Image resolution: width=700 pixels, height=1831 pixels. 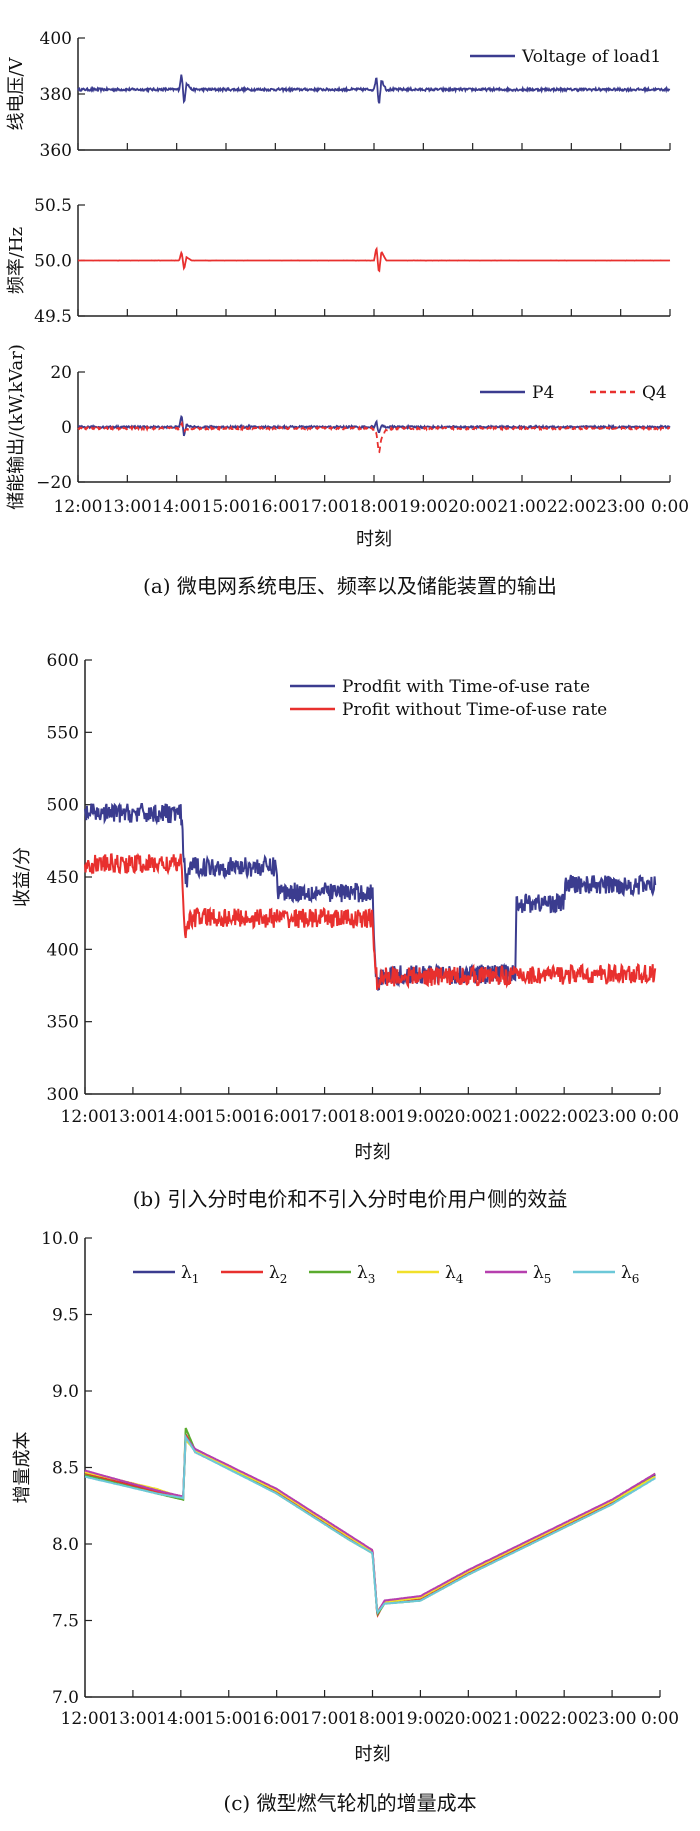 I want to click on y-tick-label: 300, so click(x=63, y=1095).